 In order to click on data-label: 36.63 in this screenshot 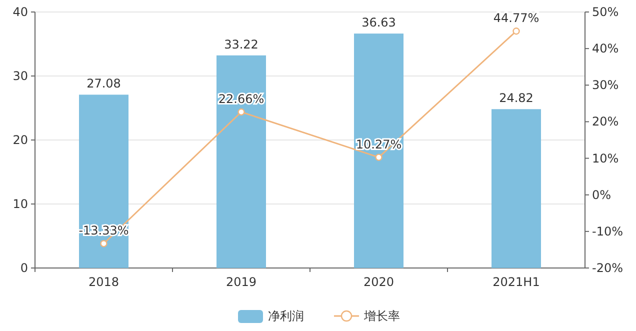, I will do `click(379, 23)`.